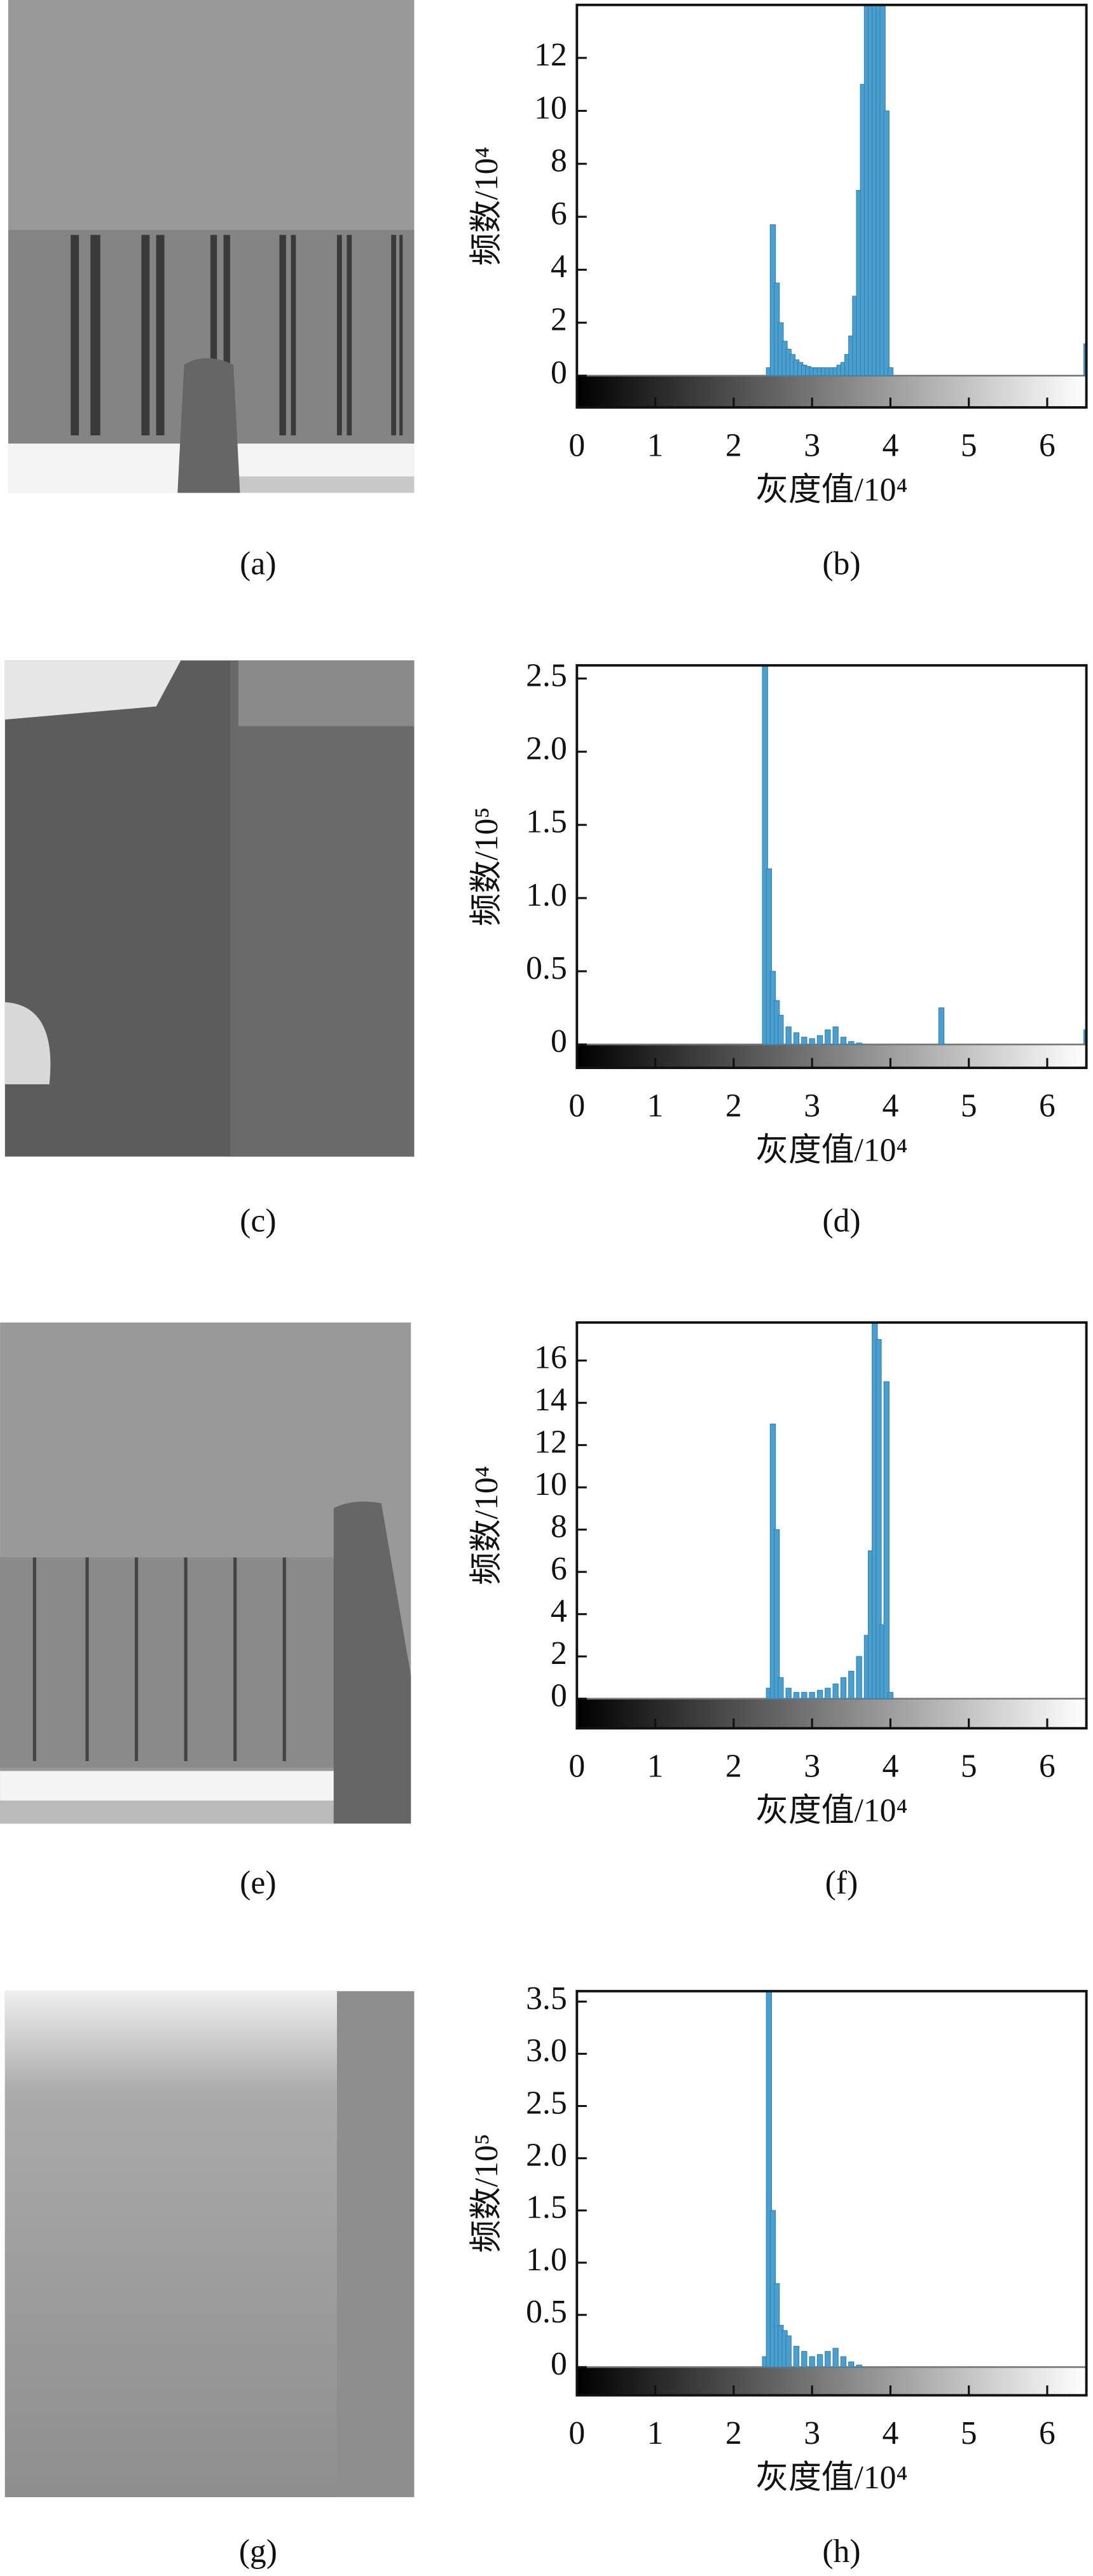 The height and width of the screenshot is (2576, 1093). What do you see at coordinates (550, 1400) in the screenshot?
I see `y-tick-label: 14` at bounding box center [550, 1400].